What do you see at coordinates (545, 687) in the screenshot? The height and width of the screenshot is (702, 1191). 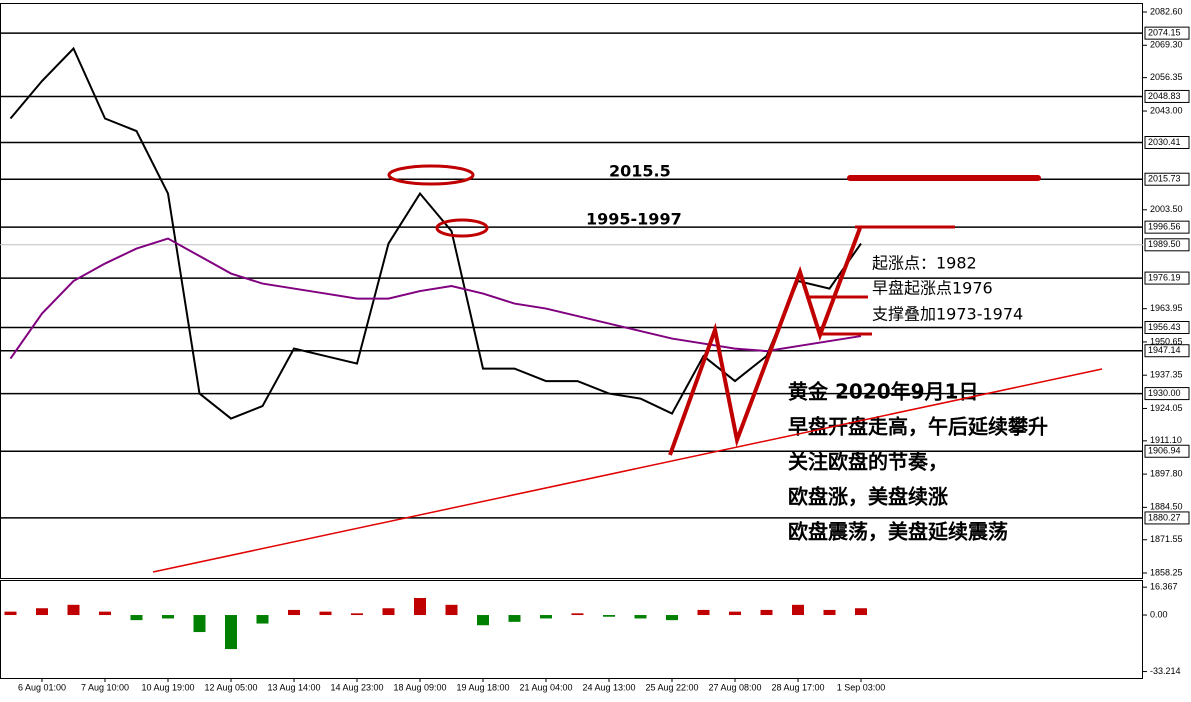 I see `x-tick-label: 21 Aug 04:00` at bounding box center [545, 687].